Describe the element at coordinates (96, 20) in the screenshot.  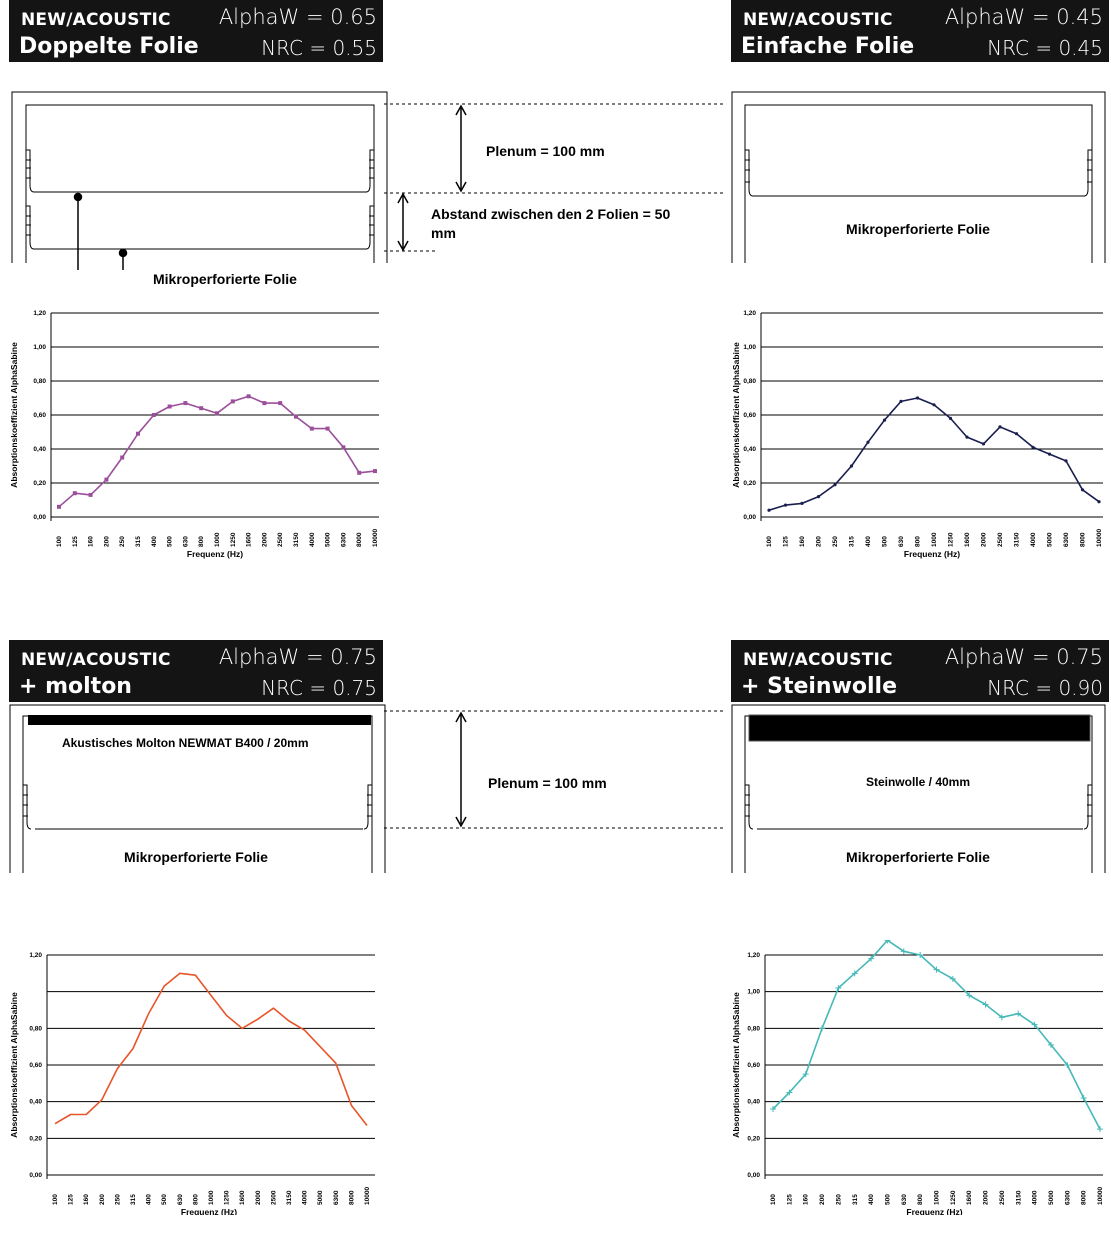
I see `brand-label: NEW/ACOUSTIC` at that location.